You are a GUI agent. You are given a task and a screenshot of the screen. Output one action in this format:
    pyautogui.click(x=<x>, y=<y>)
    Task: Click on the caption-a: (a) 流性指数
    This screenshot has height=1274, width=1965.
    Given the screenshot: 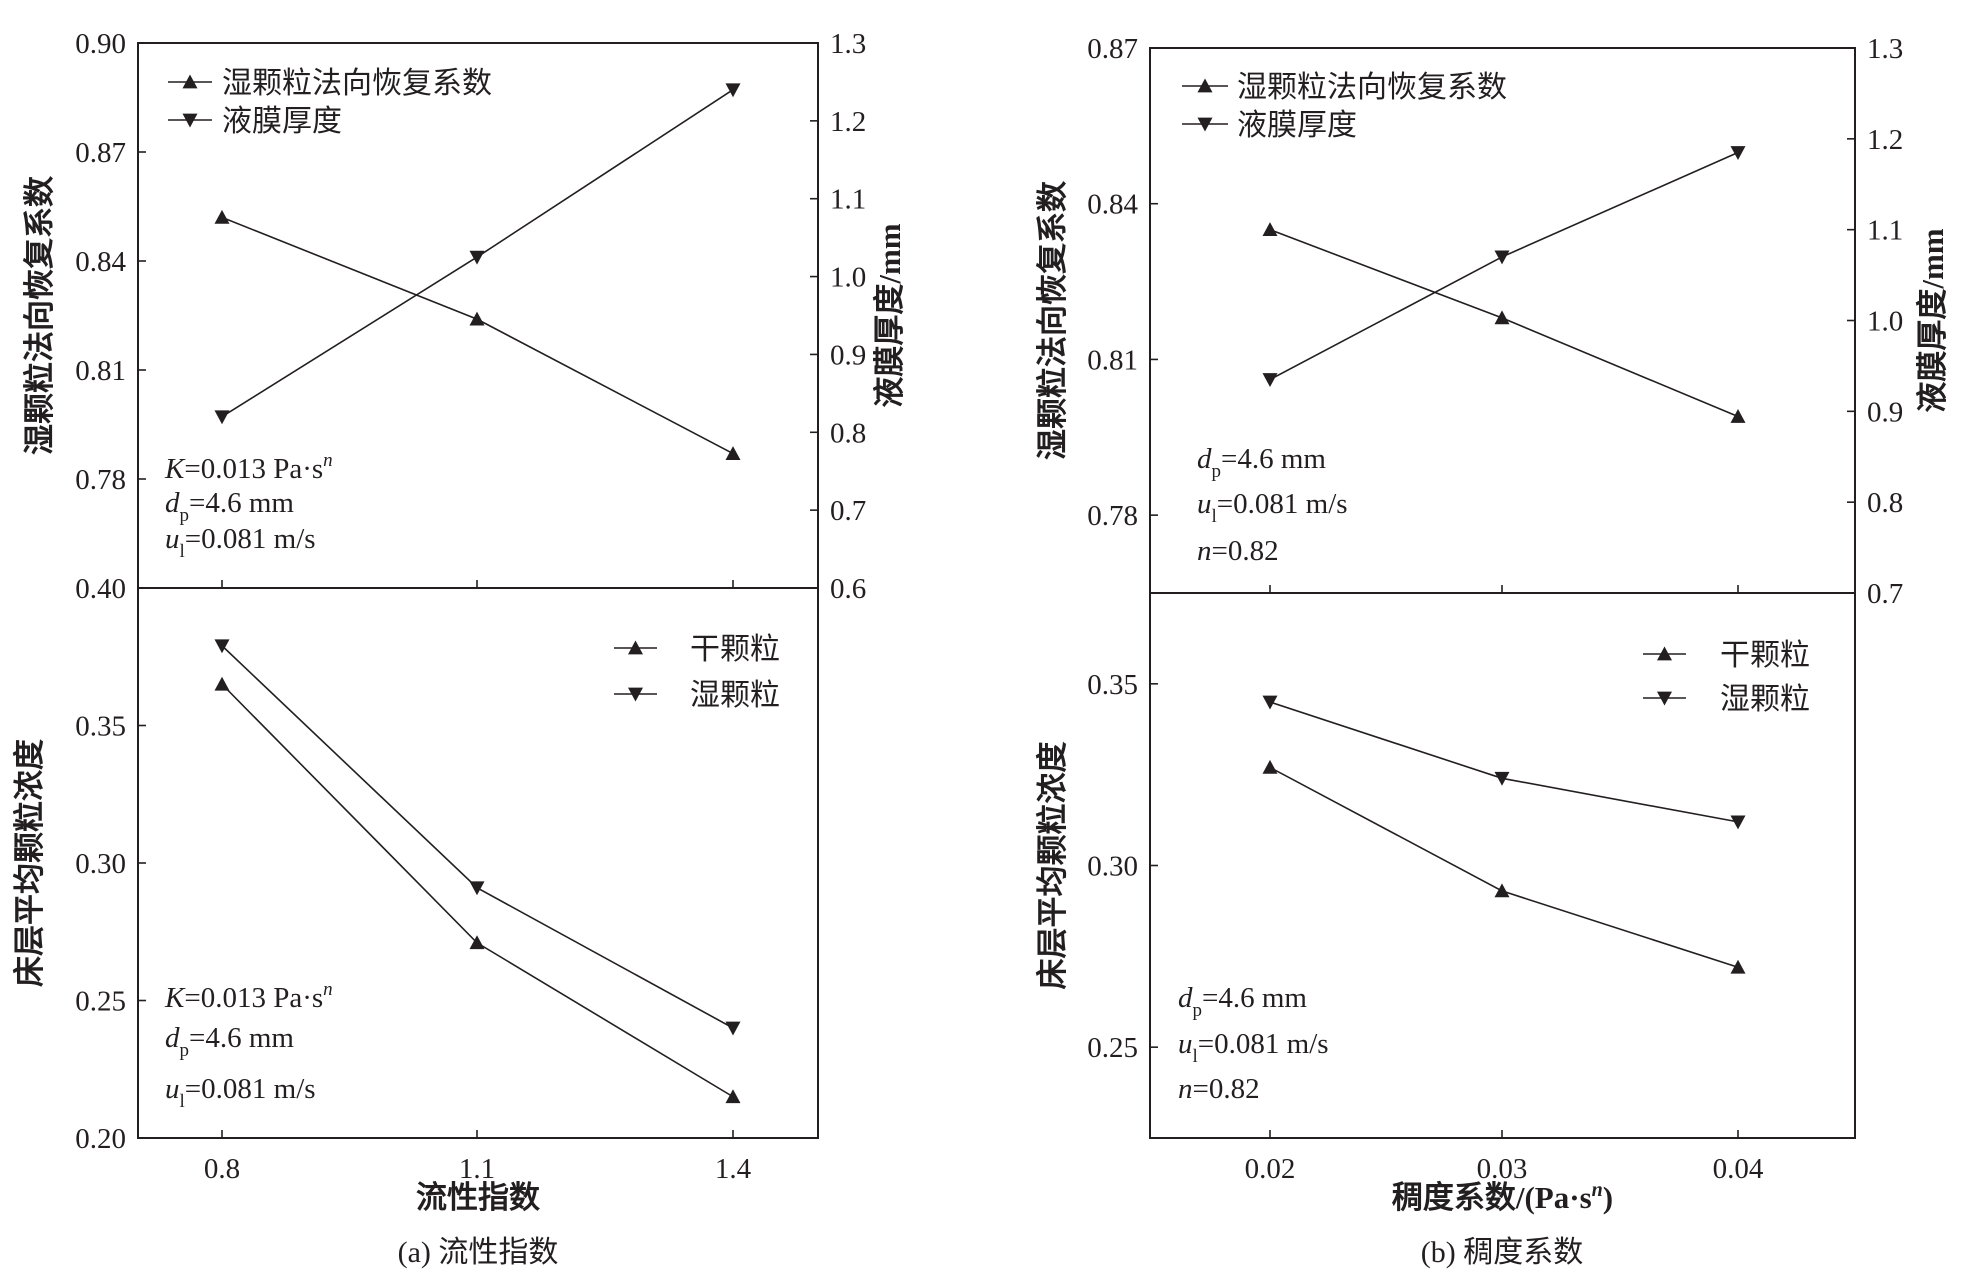 What is the action you would take?
    pyautogui.click(x=478, y=1252)
    